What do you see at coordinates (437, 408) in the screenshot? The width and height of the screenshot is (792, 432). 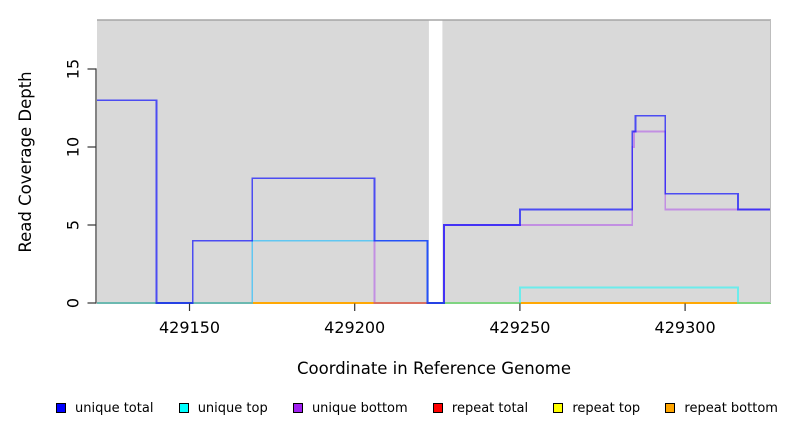 I see `legend-swatch-repeat-total` at bounding box center [437, 408].